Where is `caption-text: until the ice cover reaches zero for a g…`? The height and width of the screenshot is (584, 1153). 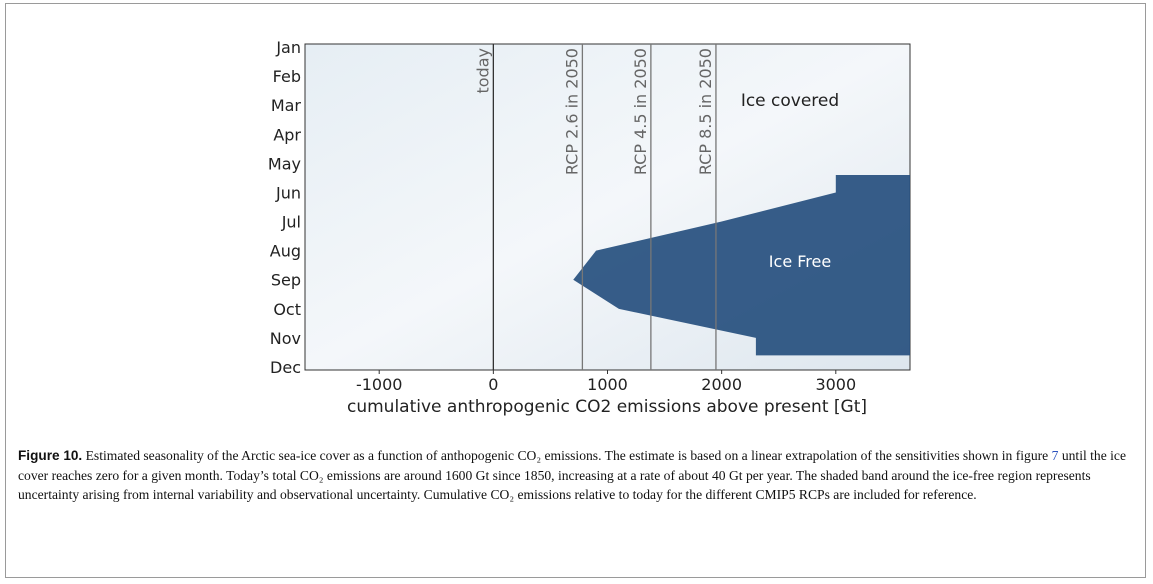
caption-text: until the ice cover reaches zero for a g… is located at coordinates (572, 475).